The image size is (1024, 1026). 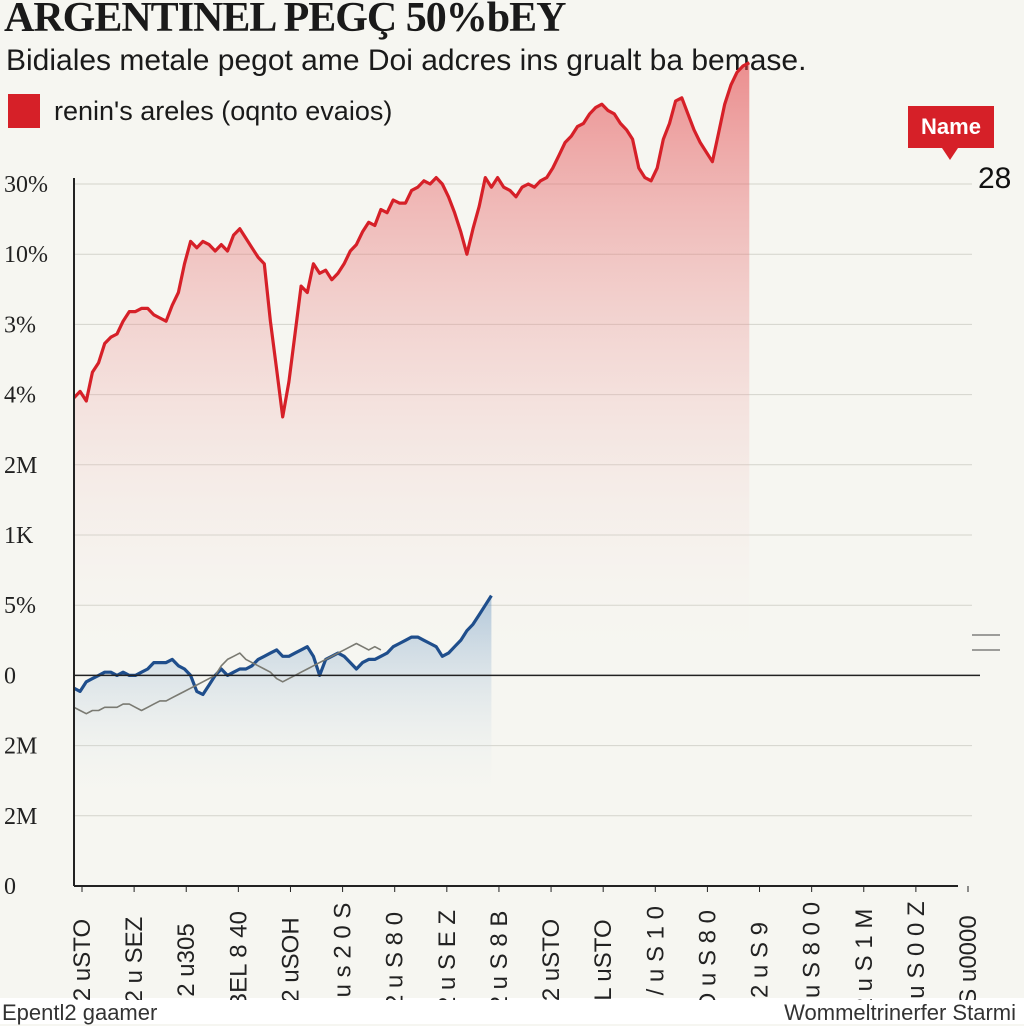 What do you see at coordinates (20, 396) in the screenshot?
I see `y-tick-label: 4%` at bounding box center [20, 396].